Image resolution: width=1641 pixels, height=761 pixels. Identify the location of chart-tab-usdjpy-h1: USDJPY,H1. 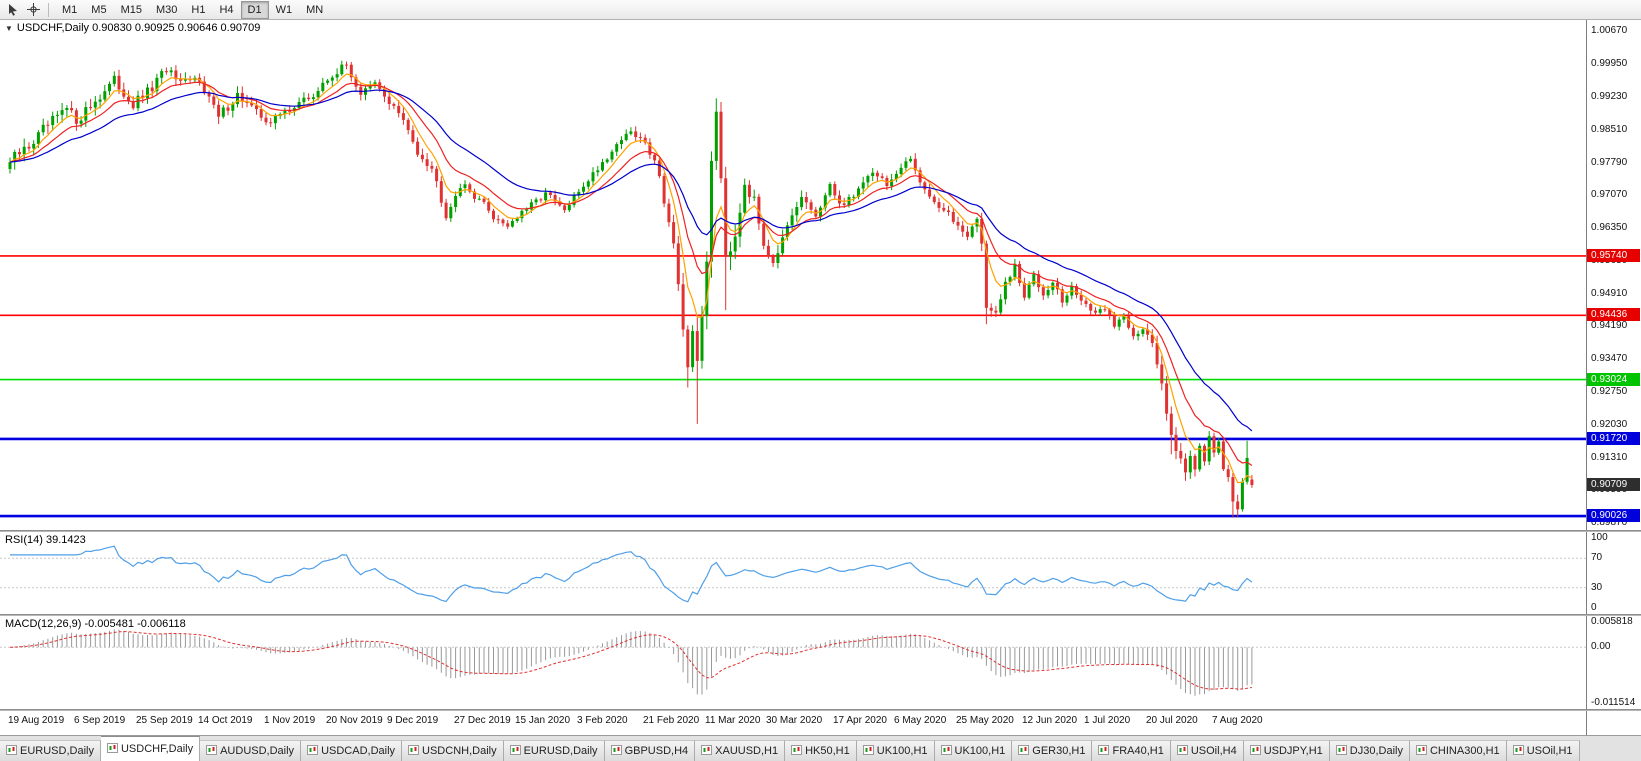
(1286, 750).